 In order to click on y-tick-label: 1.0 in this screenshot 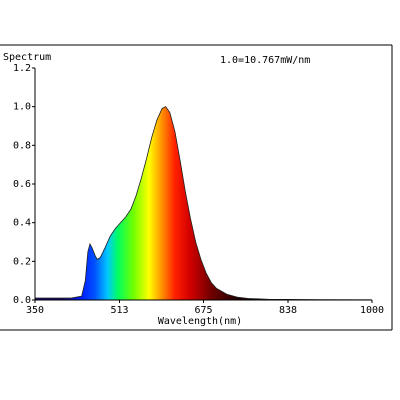, I will do `click(22, 107)`.